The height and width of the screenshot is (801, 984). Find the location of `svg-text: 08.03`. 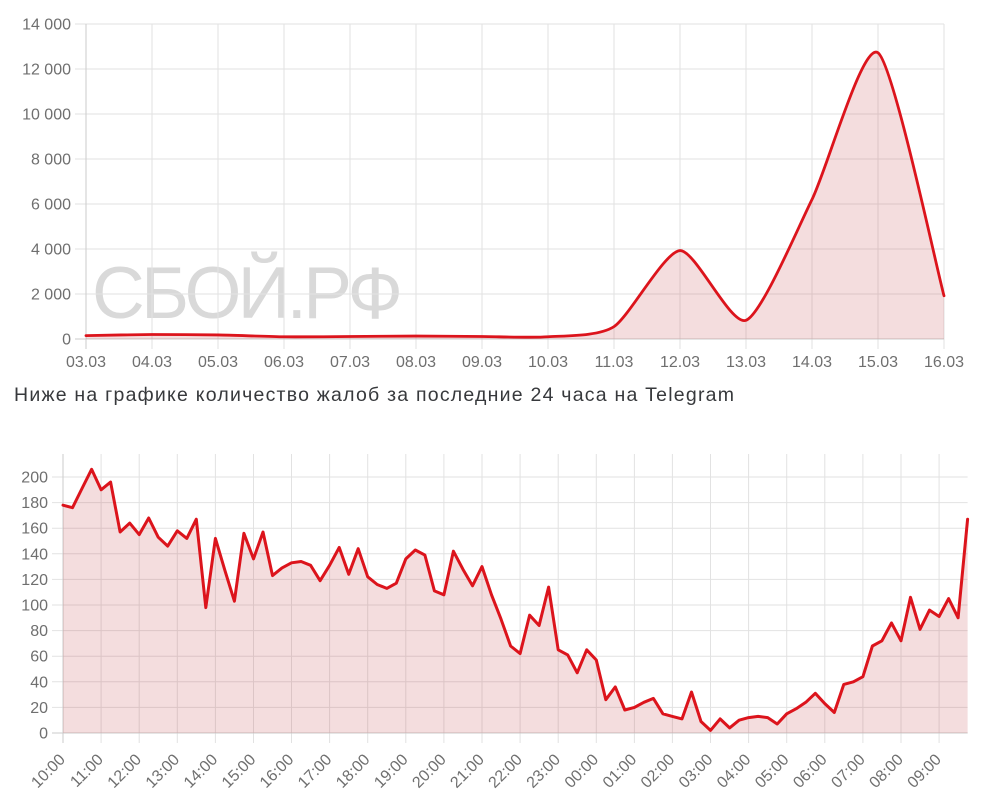

svg-text: 08.03 is located at coordinates (416, 362).